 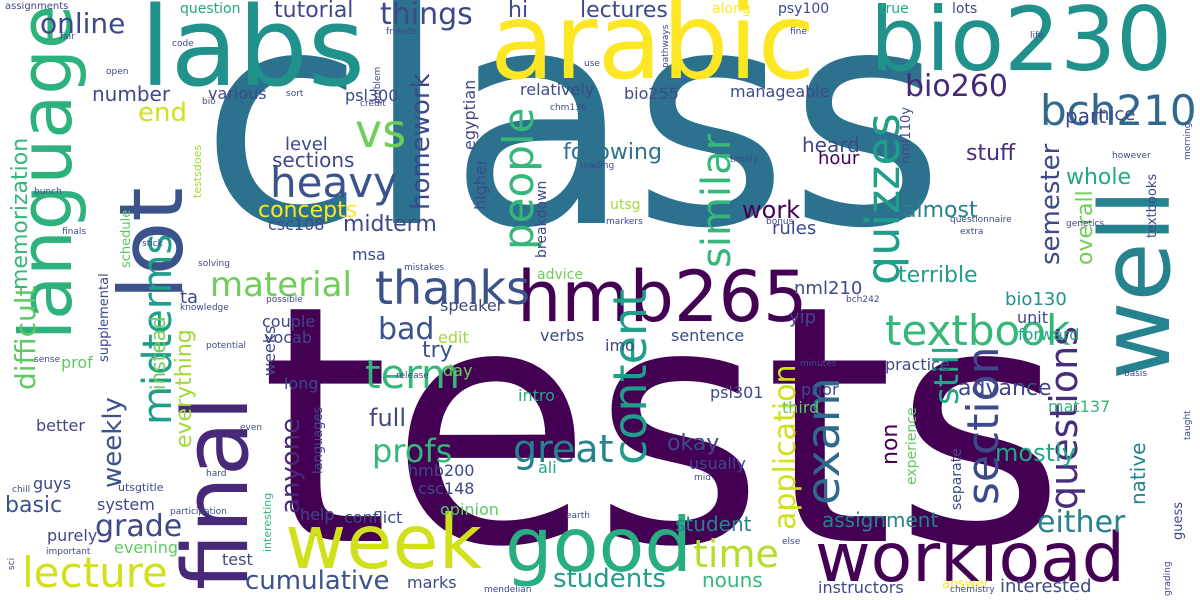 I want to click on word-bio260: bio260, so click(x=956, y=86).